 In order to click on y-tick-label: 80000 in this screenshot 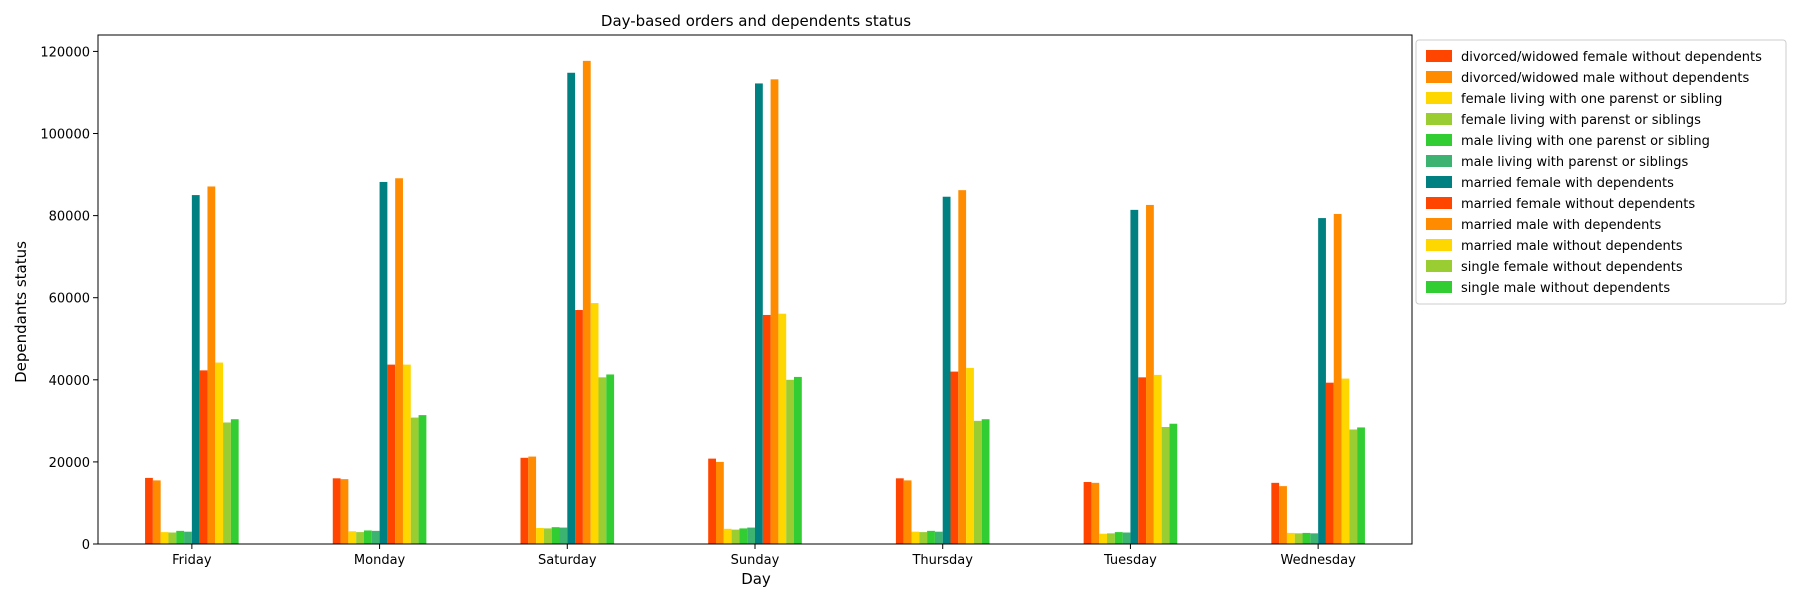, I will do `click(69, 217)`.